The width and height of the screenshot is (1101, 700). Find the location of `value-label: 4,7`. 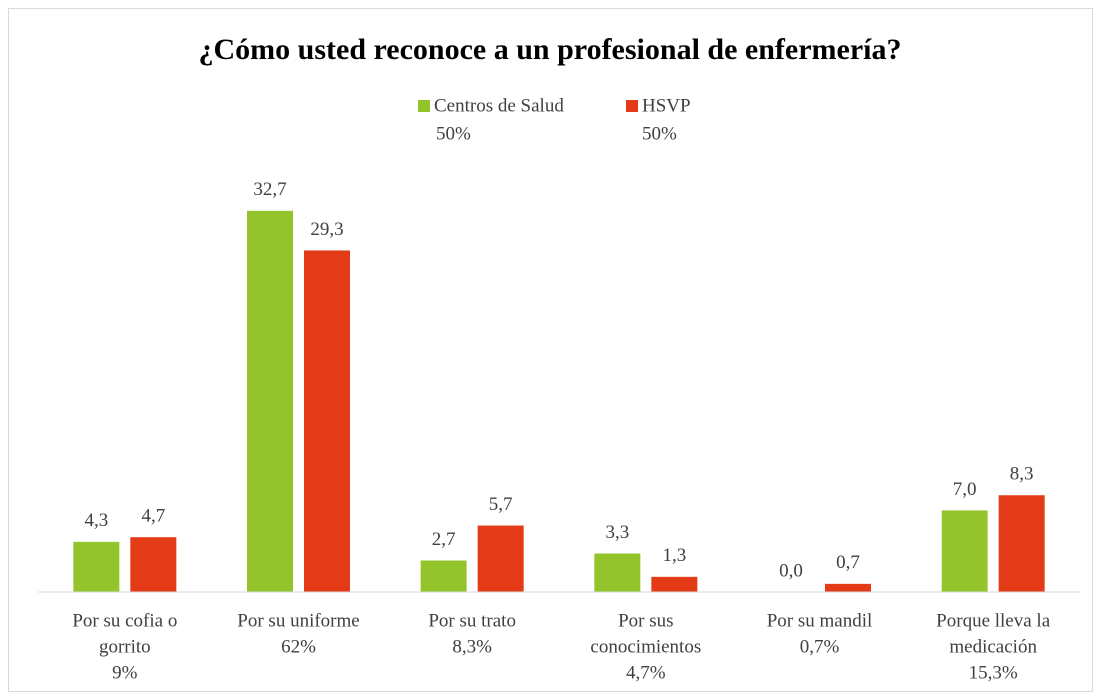

value-label: 4,7 is located at coordinates (153, 516).